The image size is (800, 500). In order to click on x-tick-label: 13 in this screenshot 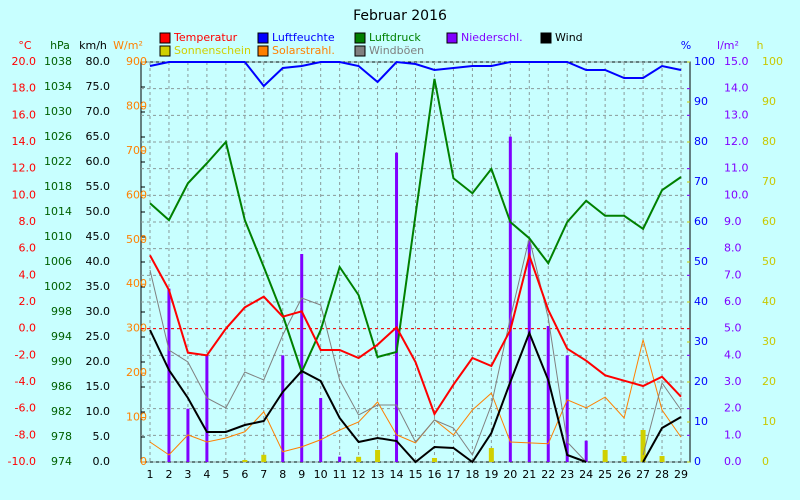, I will do `click(378, 474)`.